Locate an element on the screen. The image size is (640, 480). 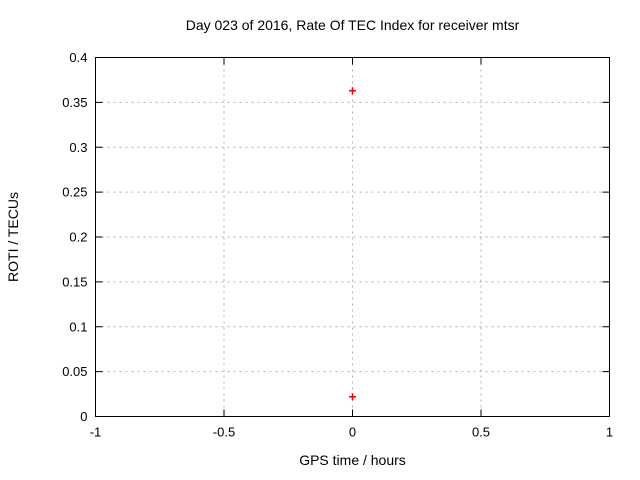
y-tick-label: 0.4 is located at coordinates (78, 57).